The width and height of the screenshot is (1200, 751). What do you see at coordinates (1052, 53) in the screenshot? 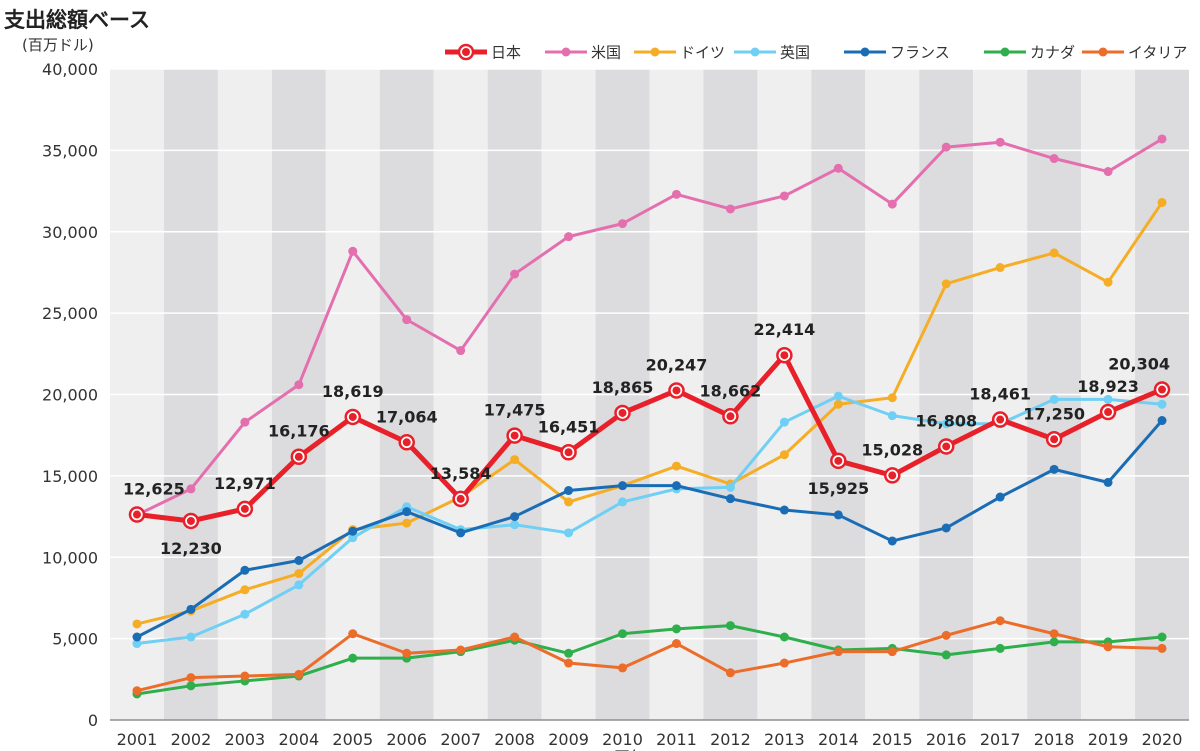
I see `legend-label: カナダ` at bounding box center [1052, 53].